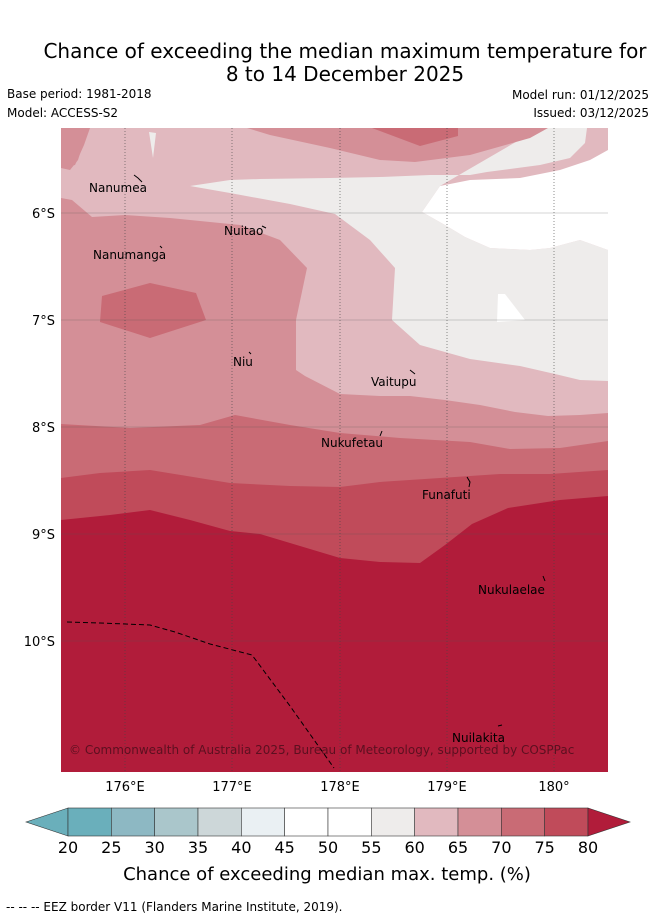 This screenshot has width=655, height=919. Describe the element at coordinates (458, 847) in the screenshot. I see `colorbar-label: 65` at that location.